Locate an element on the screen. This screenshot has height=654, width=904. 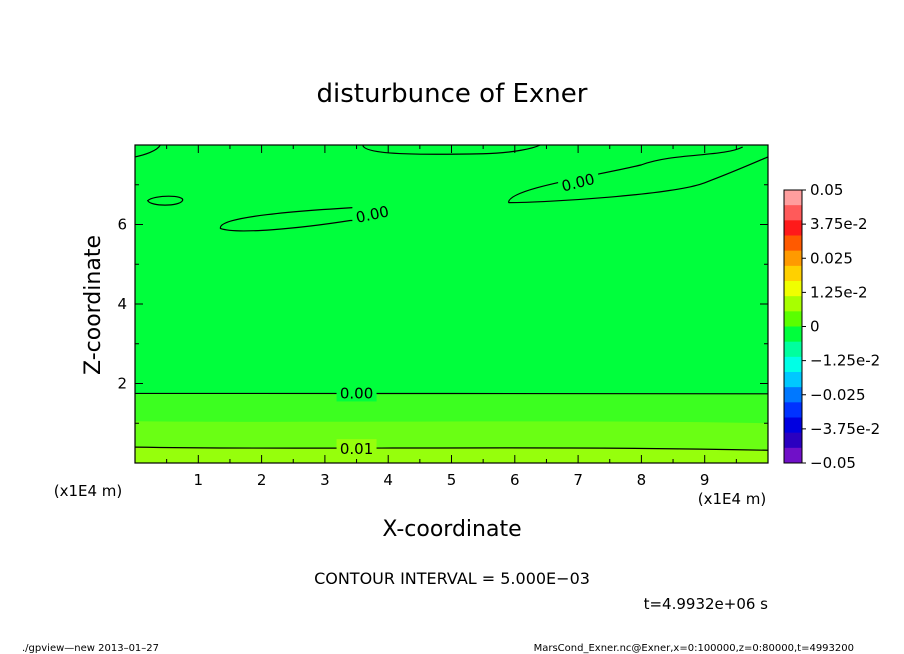
colorbar-label: 1.25e-2 is located at coordinates (839, 292).